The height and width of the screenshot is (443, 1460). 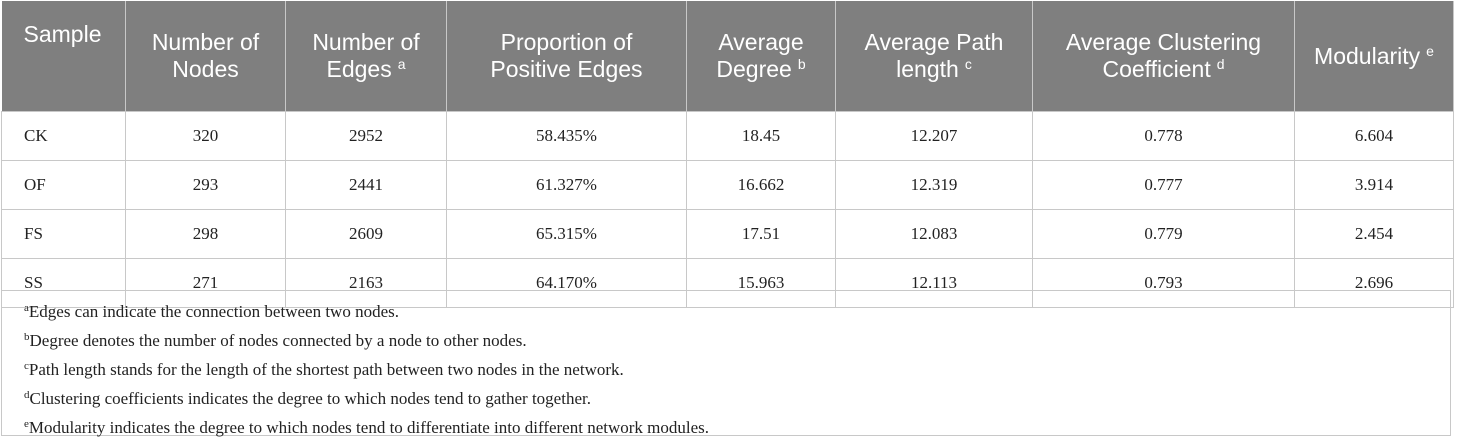 I want to click on table-cell: 298, so click(x=205, y=234).